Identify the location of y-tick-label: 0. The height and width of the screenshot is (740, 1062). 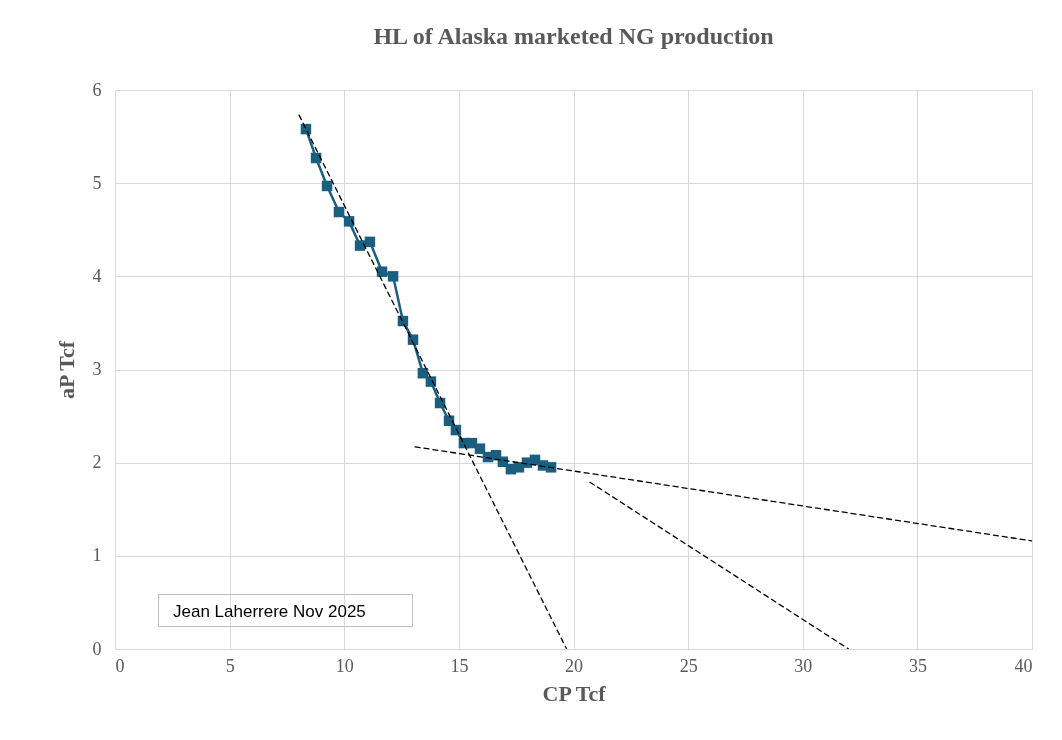
(97, 648).